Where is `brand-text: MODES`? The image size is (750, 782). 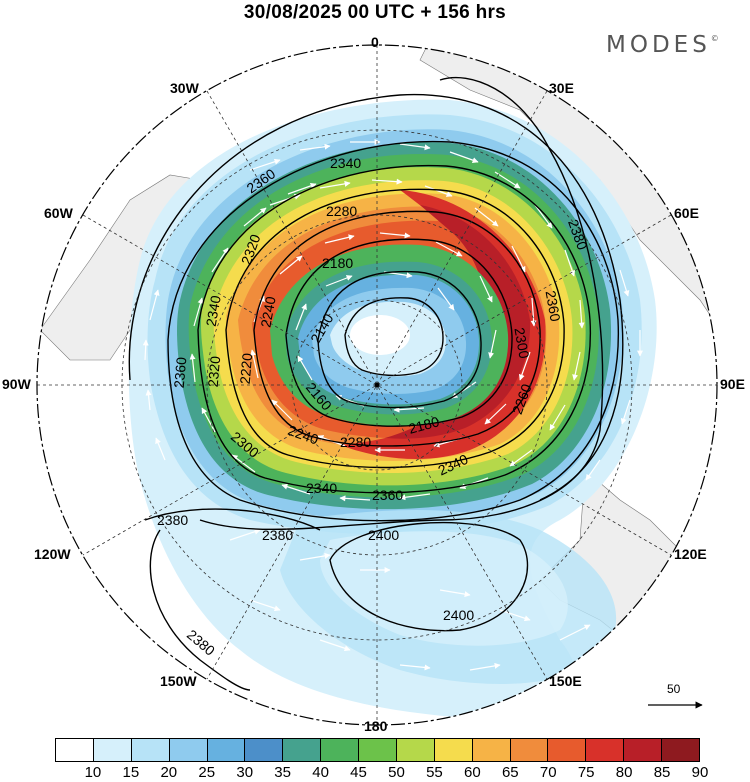 brand-text: MODES is located at coordinates (658, 45).